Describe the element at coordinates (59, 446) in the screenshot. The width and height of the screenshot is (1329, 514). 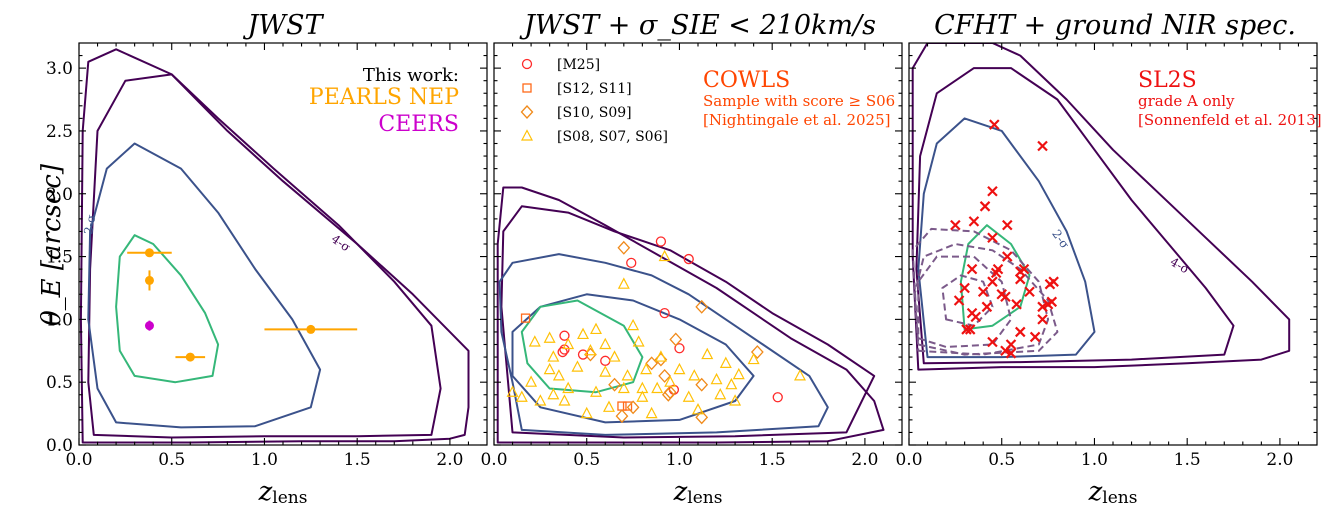
I see `y-tick-label: 0.0` at that location.